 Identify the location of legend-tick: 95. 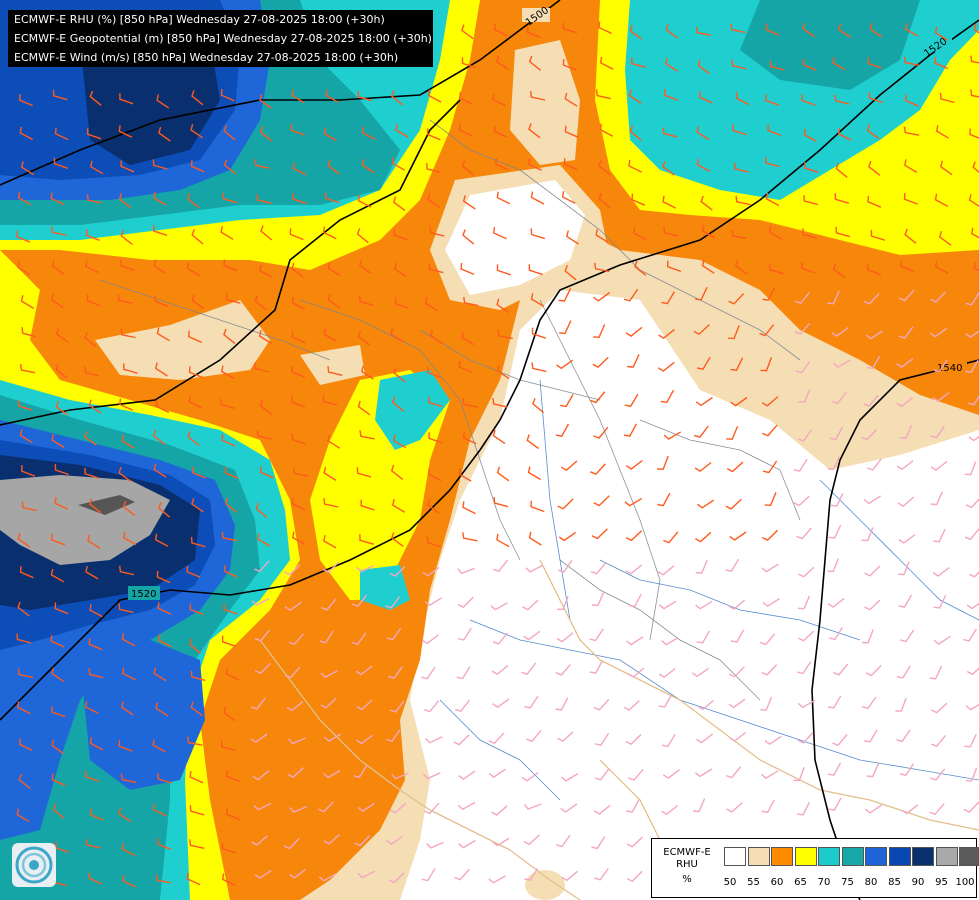
(941, 882).